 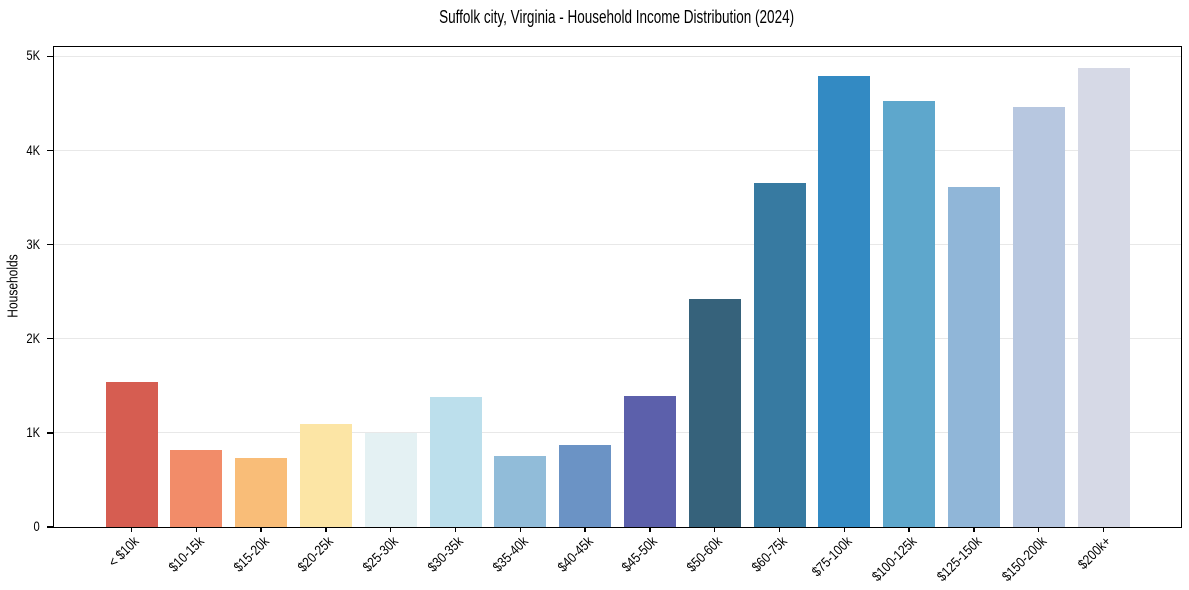 What do you see at coordinates (33, 243) in the screenshot?
I see `y-tick-label: 3K` at bounding box center [33, 243].